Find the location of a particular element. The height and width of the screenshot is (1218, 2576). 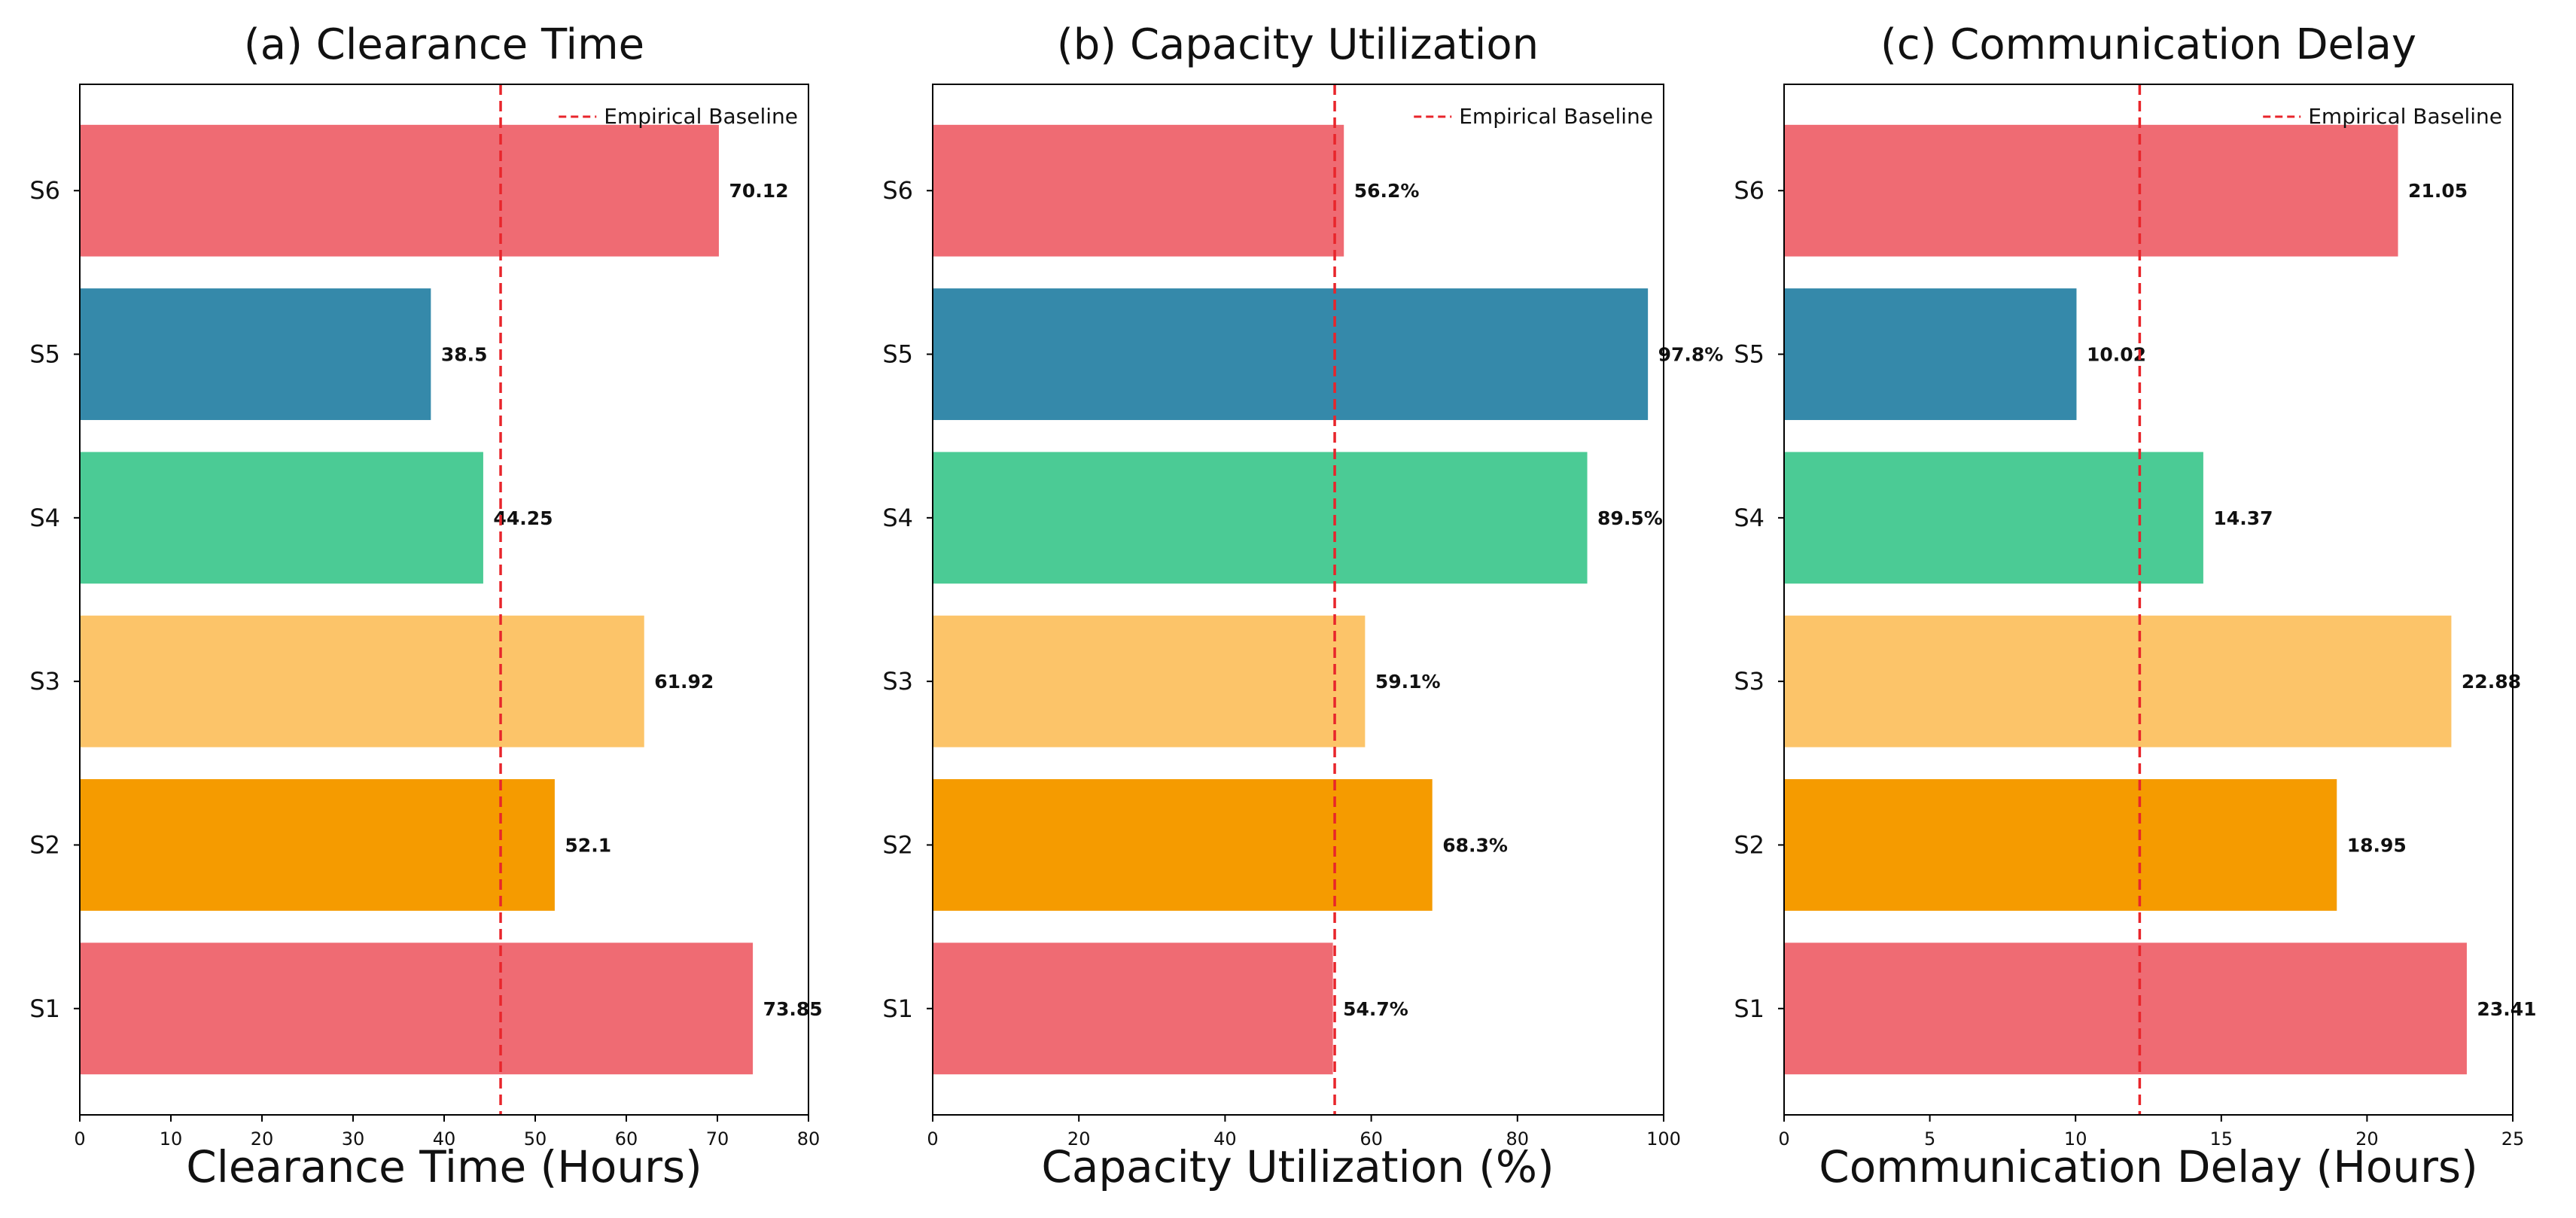

x-tick-label: 70 is located at coordinates (717, 1138).